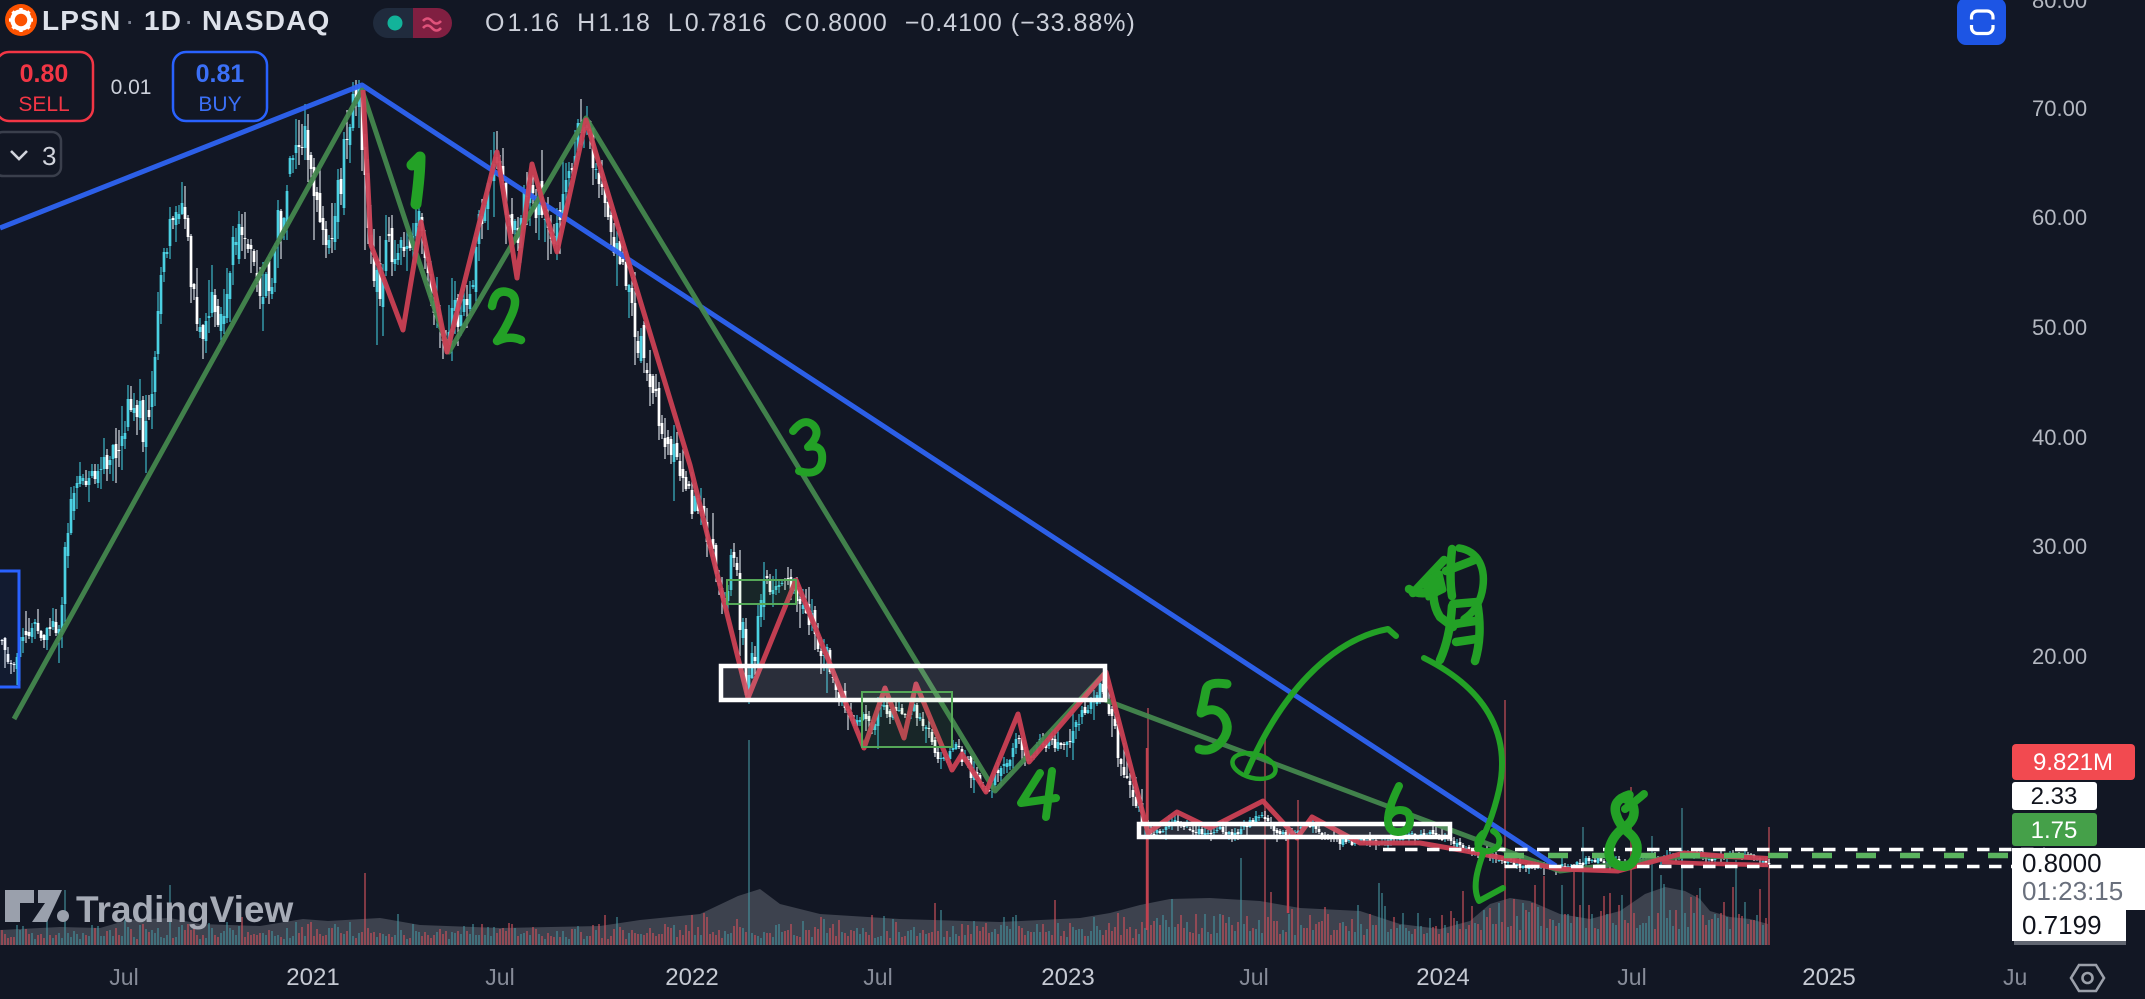  I want to click on svg-text: NASDAQ, so click(266, 20).